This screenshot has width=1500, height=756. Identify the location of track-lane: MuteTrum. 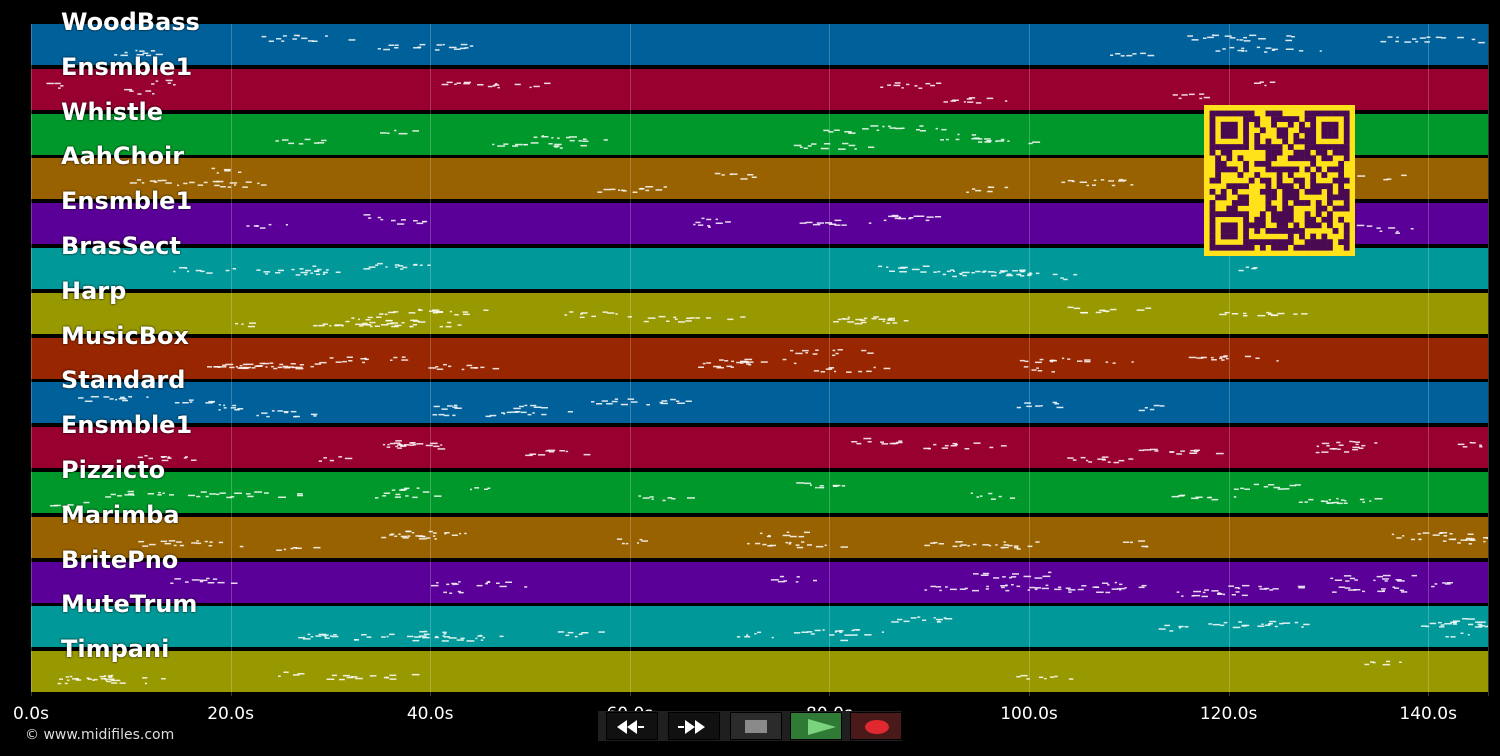
(759, 620).